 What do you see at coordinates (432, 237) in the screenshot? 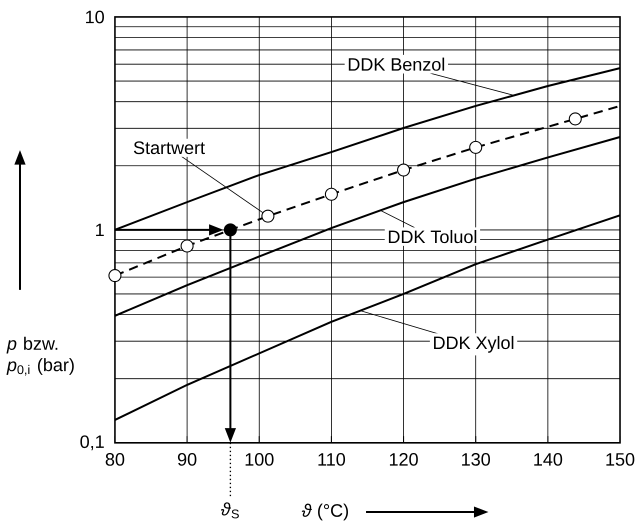
I see `legend-label: DDK Toluol` at bounding box center [432, 237].